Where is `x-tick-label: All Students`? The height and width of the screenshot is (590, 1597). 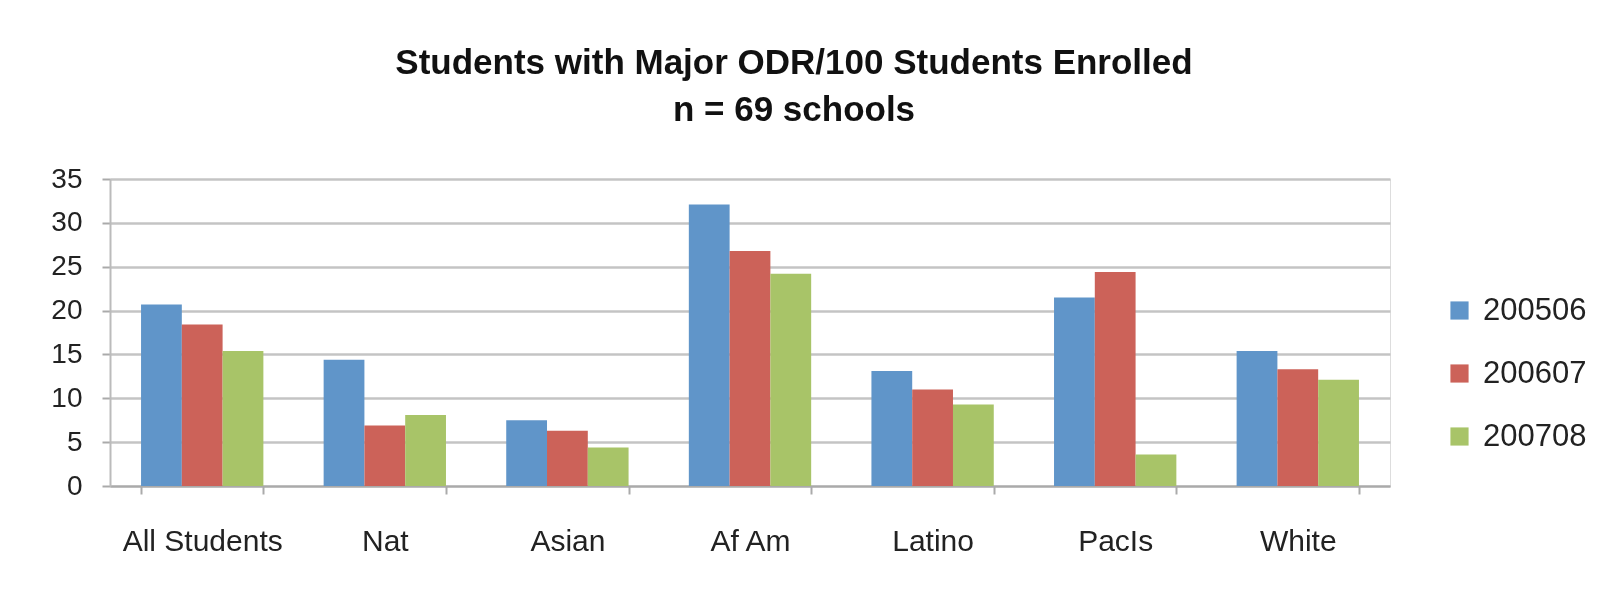 x-tick-label: All Students is located at coordinates (202, 540).